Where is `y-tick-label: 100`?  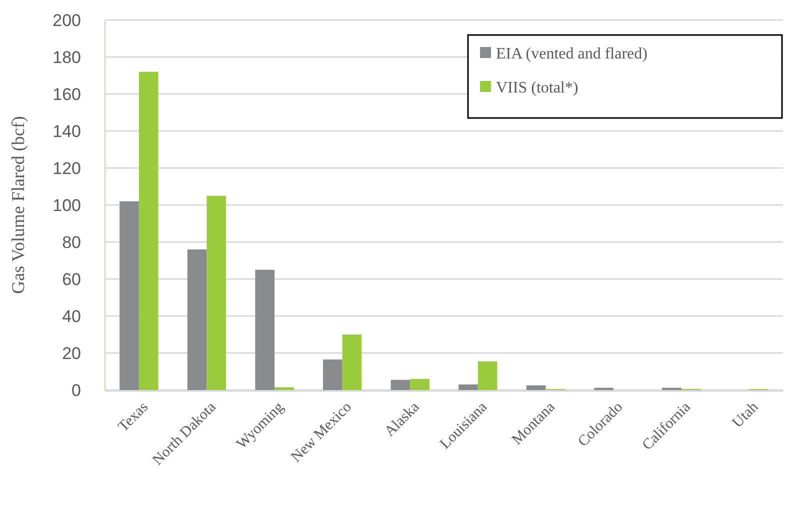
y-tick-label: 100 is located at coordinates (66, 205).